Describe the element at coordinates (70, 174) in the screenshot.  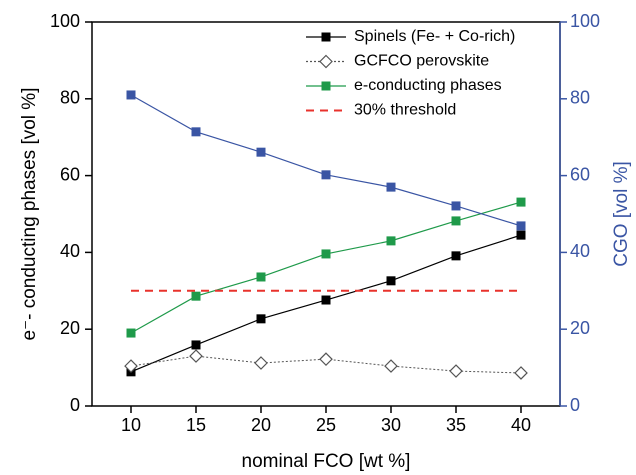
I see `y-tick-label: 60` at that location.